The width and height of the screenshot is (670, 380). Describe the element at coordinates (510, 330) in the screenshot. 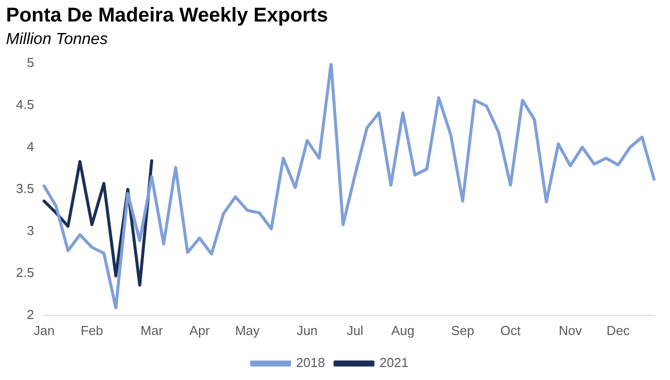

I see `x-tick-label: Oct` at that location.